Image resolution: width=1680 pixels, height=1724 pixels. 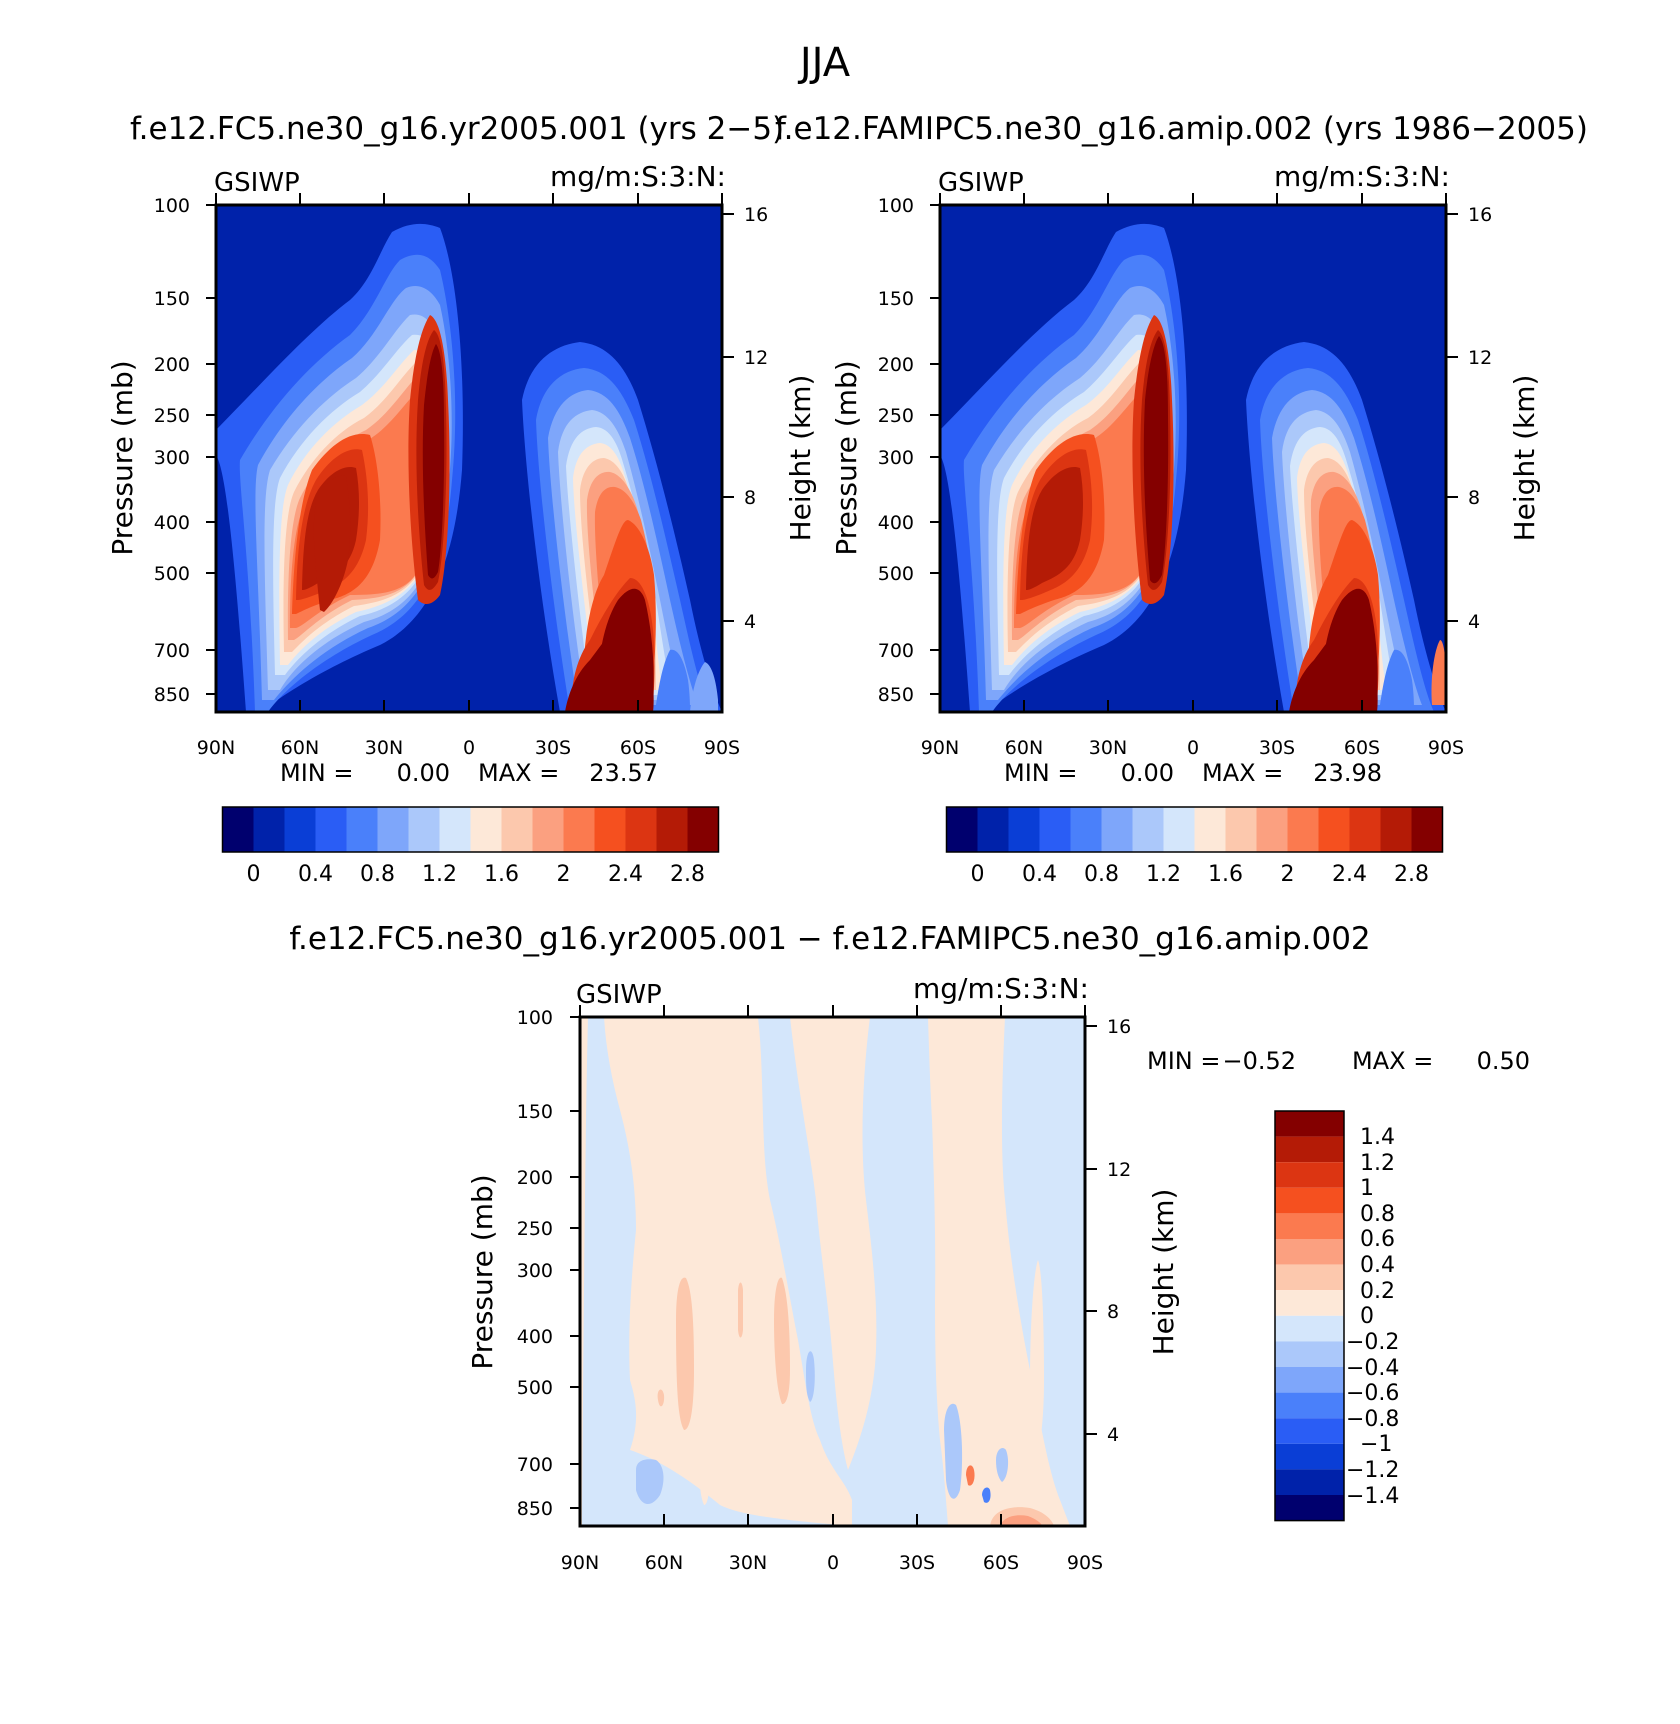 I want to click on y-tick-label: 150, so click(x=896, y=299).